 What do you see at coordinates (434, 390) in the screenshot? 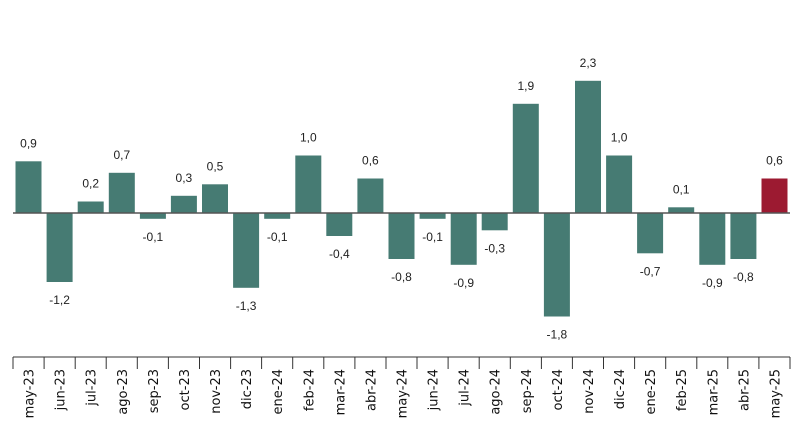
I see `tick-label-jun-24: jun-24` at bounding box center [434, 390].